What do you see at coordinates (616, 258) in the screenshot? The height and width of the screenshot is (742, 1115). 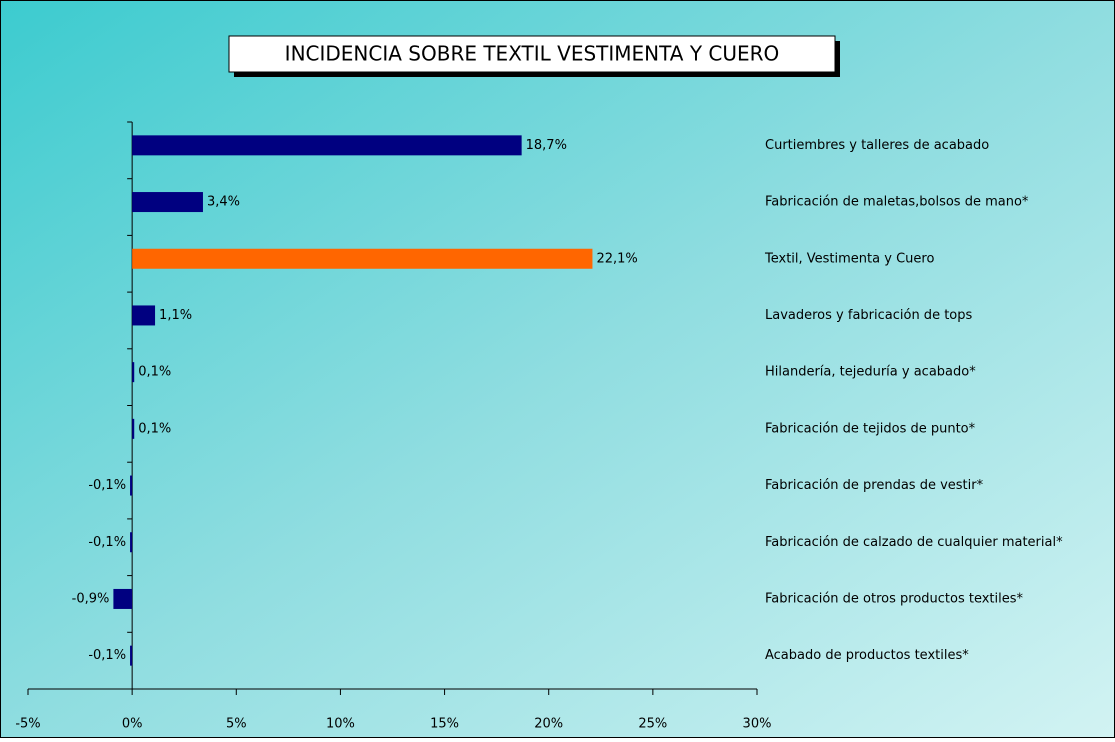 I see `value-label: 22,1%` at bounding box center [616, 258].